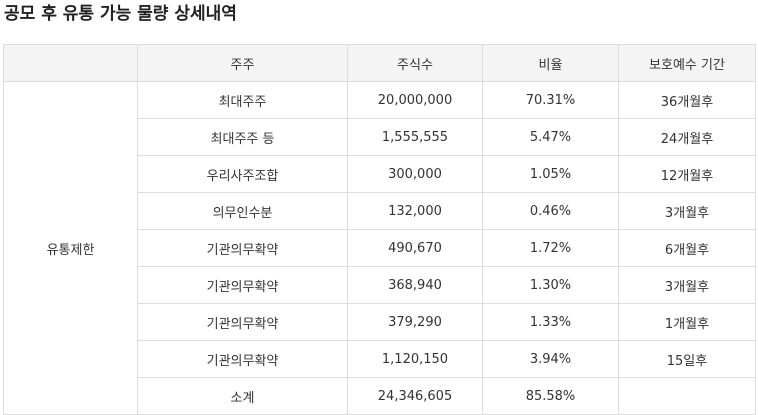 The image size is (758, 415). I want to click on header-ratio: 비율, so click(550, 63).